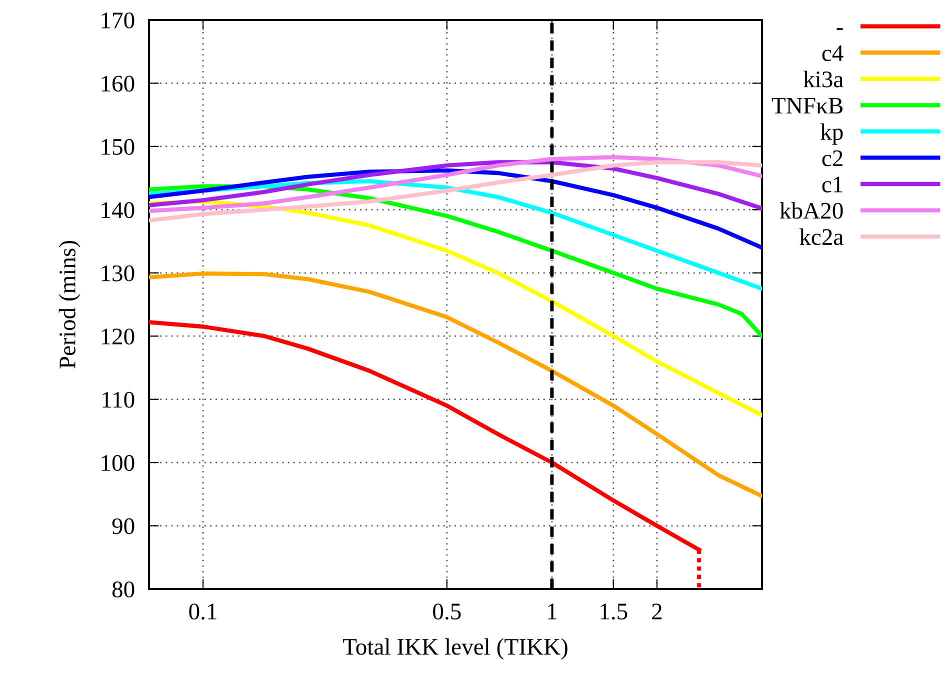  Describe the element at coordinates (123, 526) in the screenshot. I see `y-tick-label: 90` at that location.